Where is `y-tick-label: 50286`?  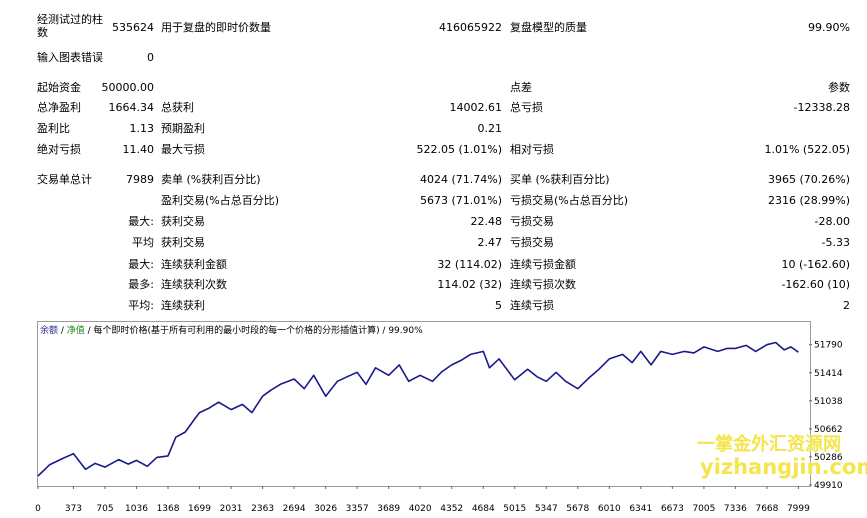 y-tick-label: 50286 is located at coordinates (828, 458).